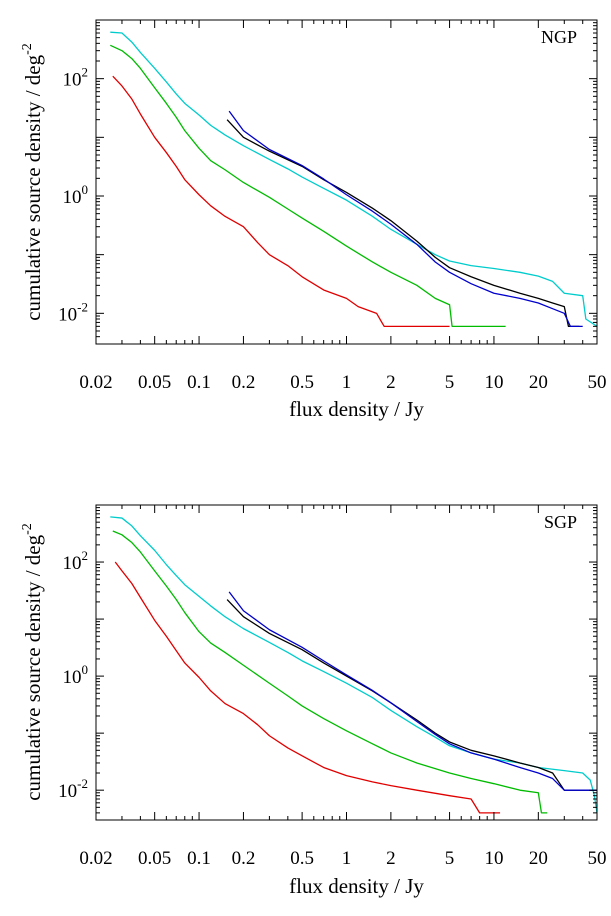 The height and width of the screenshot is (916, 611). I want to click on panel-label: SGP, so click(560, 522).